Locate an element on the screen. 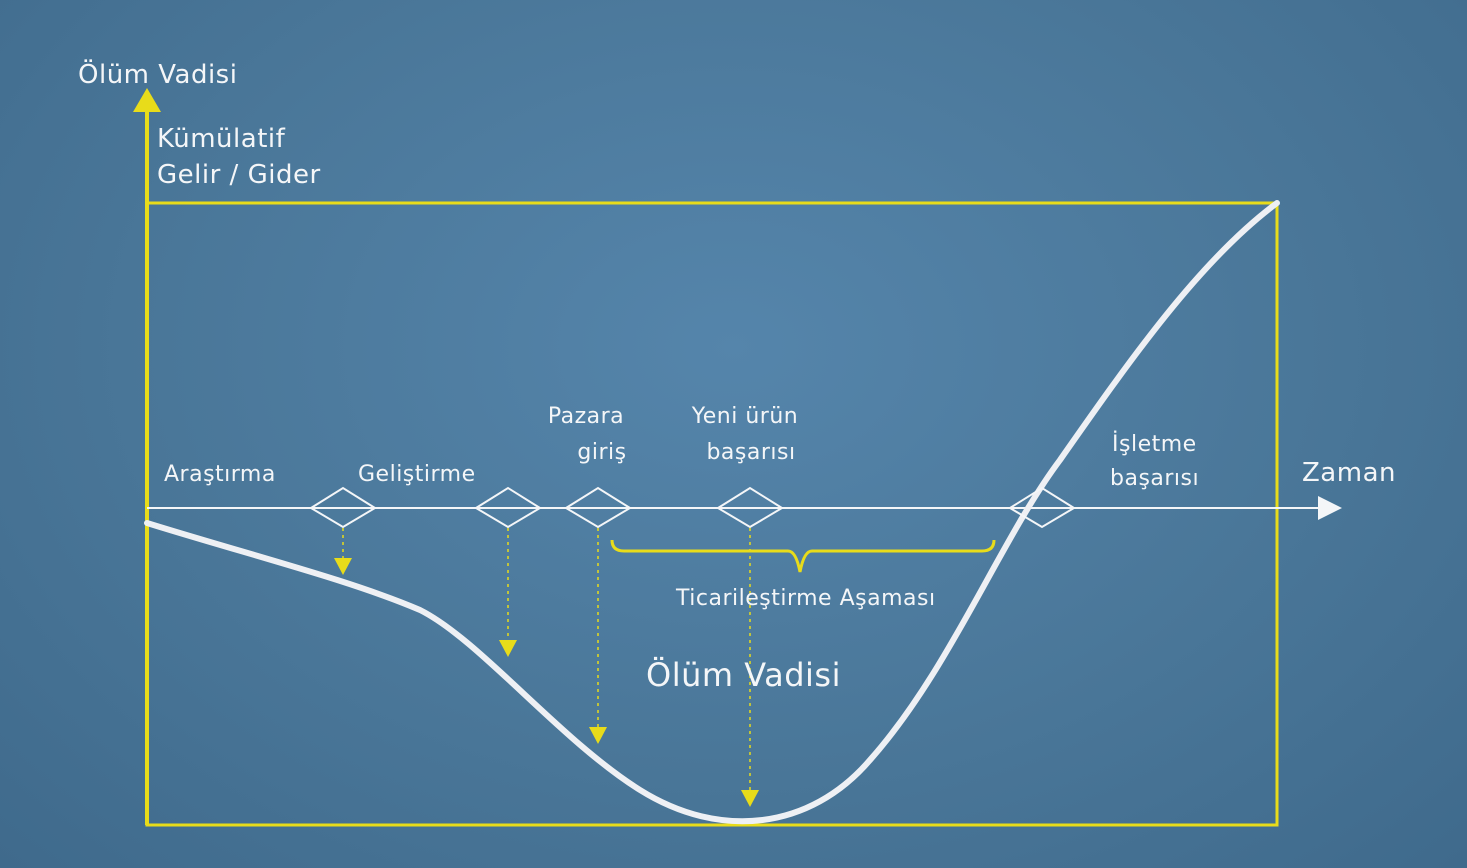 Image resolution: width=1467 pixels, height=868 pixels. x-axis-label: Zaman is located at coordinates (1349, 473).